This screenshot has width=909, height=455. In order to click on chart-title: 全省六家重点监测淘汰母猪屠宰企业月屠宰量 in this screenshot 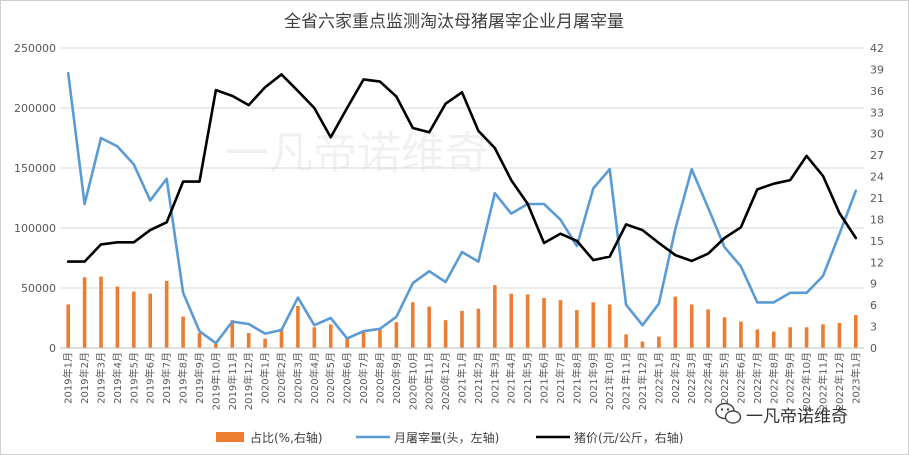, I will do `click(454, 22)`.